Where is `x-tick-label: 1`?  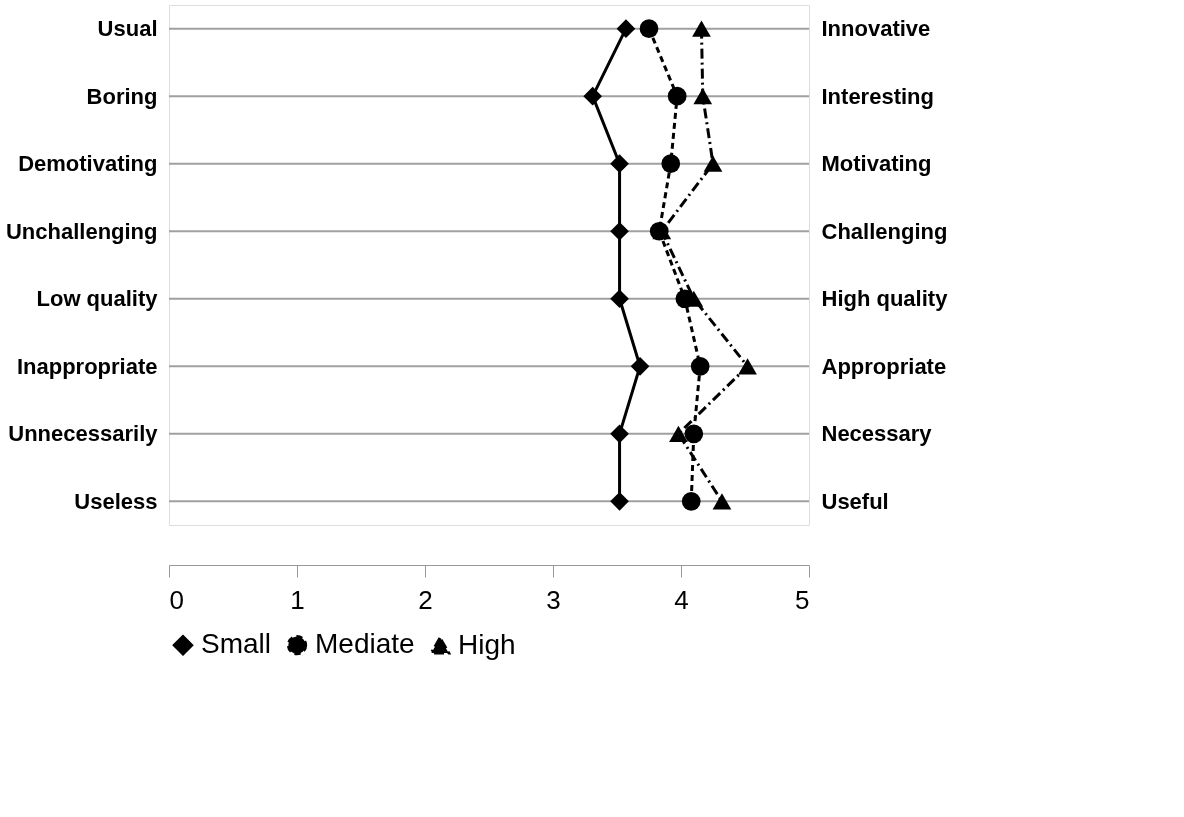 x-tick-label: 1 is located at coordinates (297, 599).